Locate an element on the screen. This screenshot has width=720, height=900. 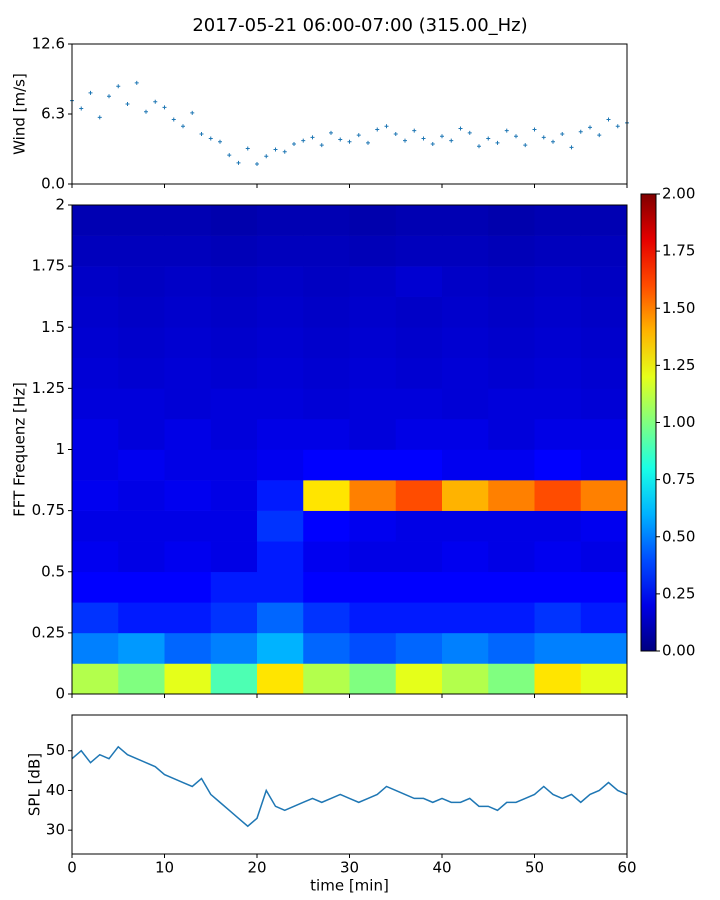
y-axis-label: SPL [dB] is located at coordinates (35, 784).